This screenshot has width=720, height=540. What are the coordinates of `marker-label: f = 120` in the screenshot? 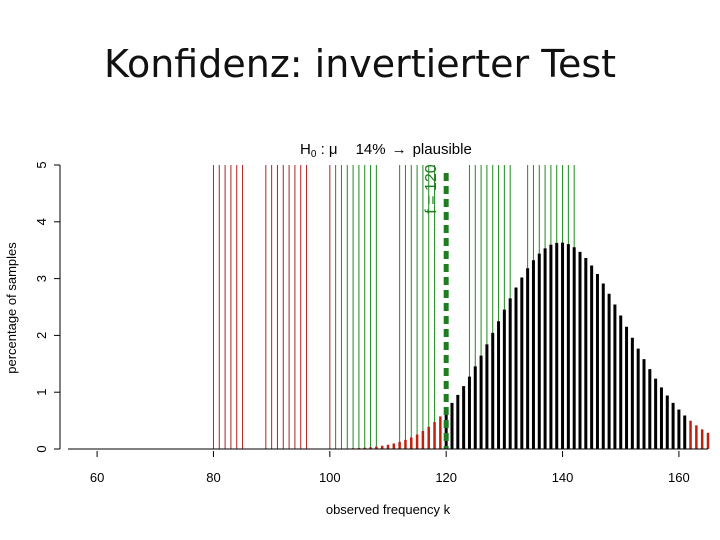 It's located at (431, 188).